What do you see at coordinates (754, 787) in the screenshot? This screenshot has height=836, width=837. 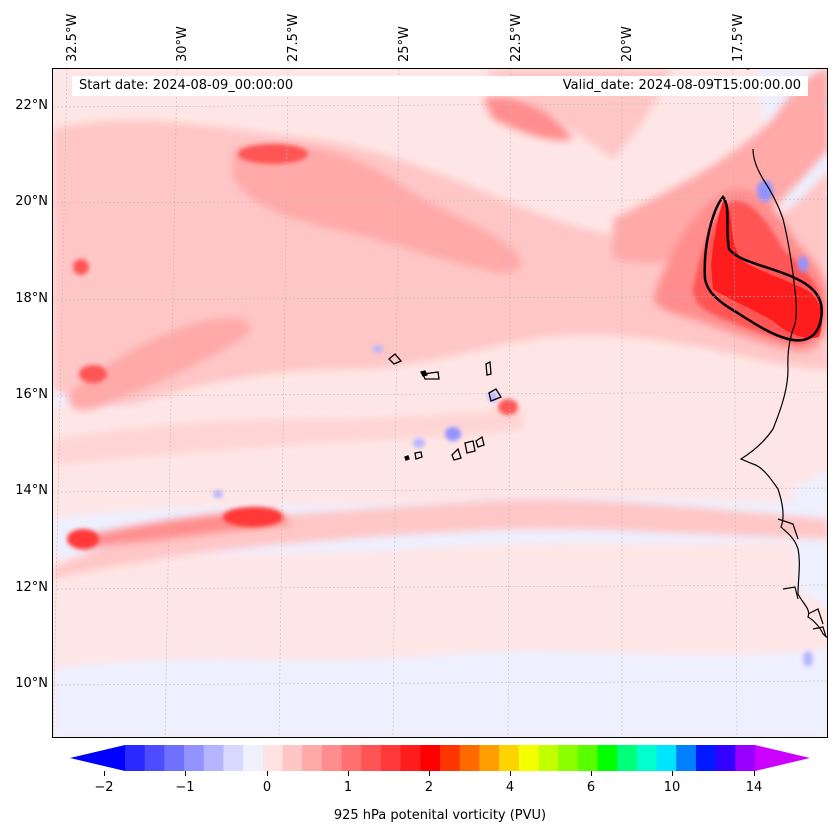 I see `cb-tick-label: 14` at bounding box center [754, 787].